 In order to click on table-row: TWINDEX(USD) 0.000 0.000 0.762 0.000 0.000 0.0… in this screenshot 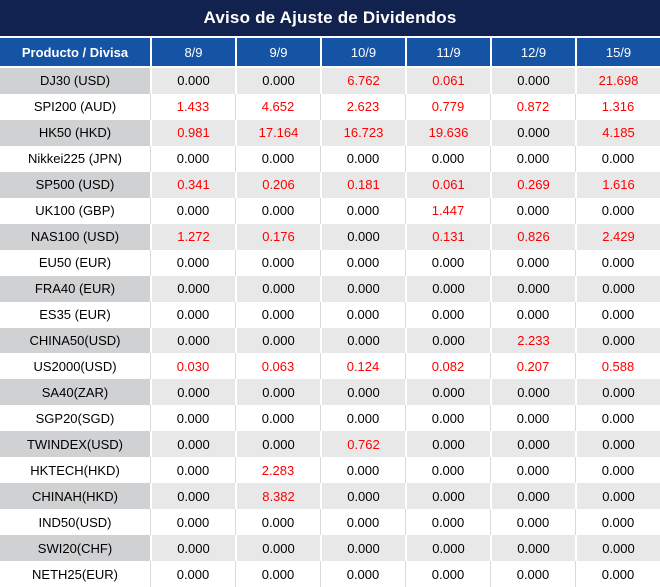, I will do `click(330, 444)`.